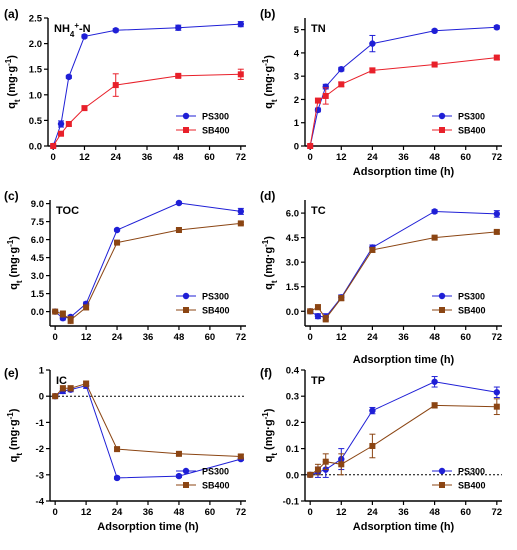 Image resolution: width=517 pixels, height=550 pixels. I want to click on panel-title: TP, so click(318, 381).